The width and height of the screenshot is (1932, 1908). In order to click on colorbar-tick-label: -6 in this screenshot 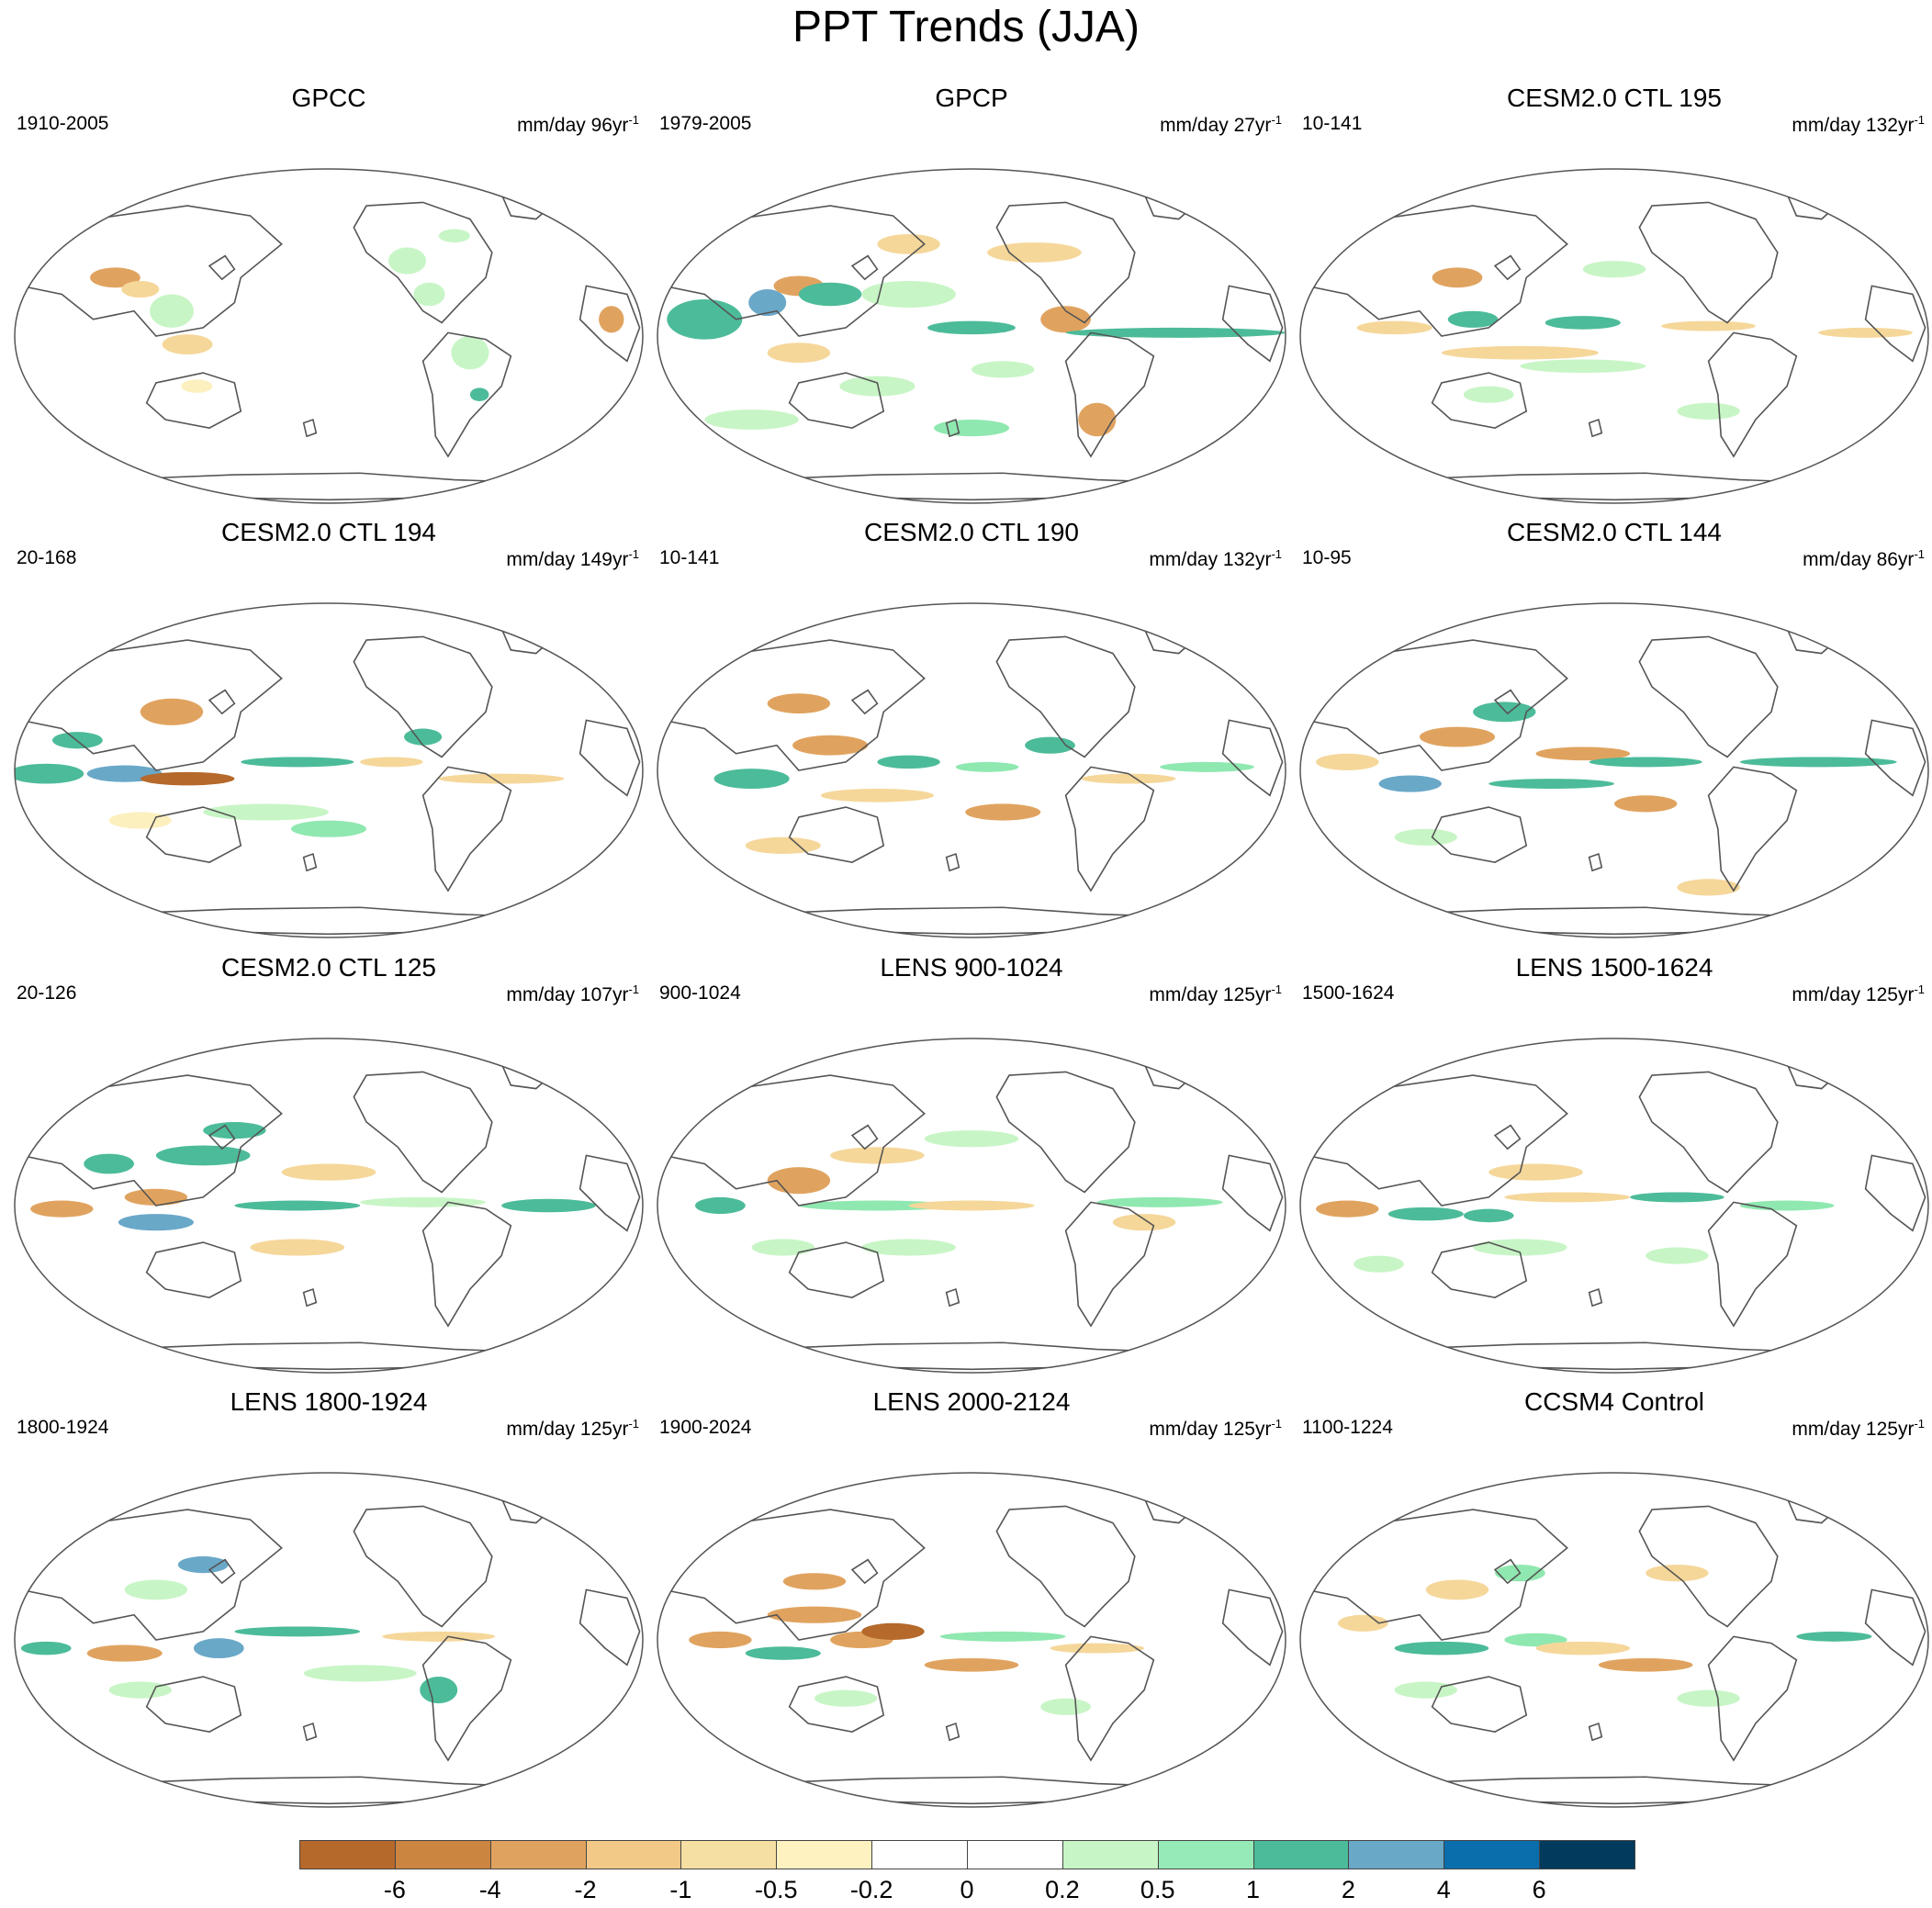, I will do `click(394, 1889)`.